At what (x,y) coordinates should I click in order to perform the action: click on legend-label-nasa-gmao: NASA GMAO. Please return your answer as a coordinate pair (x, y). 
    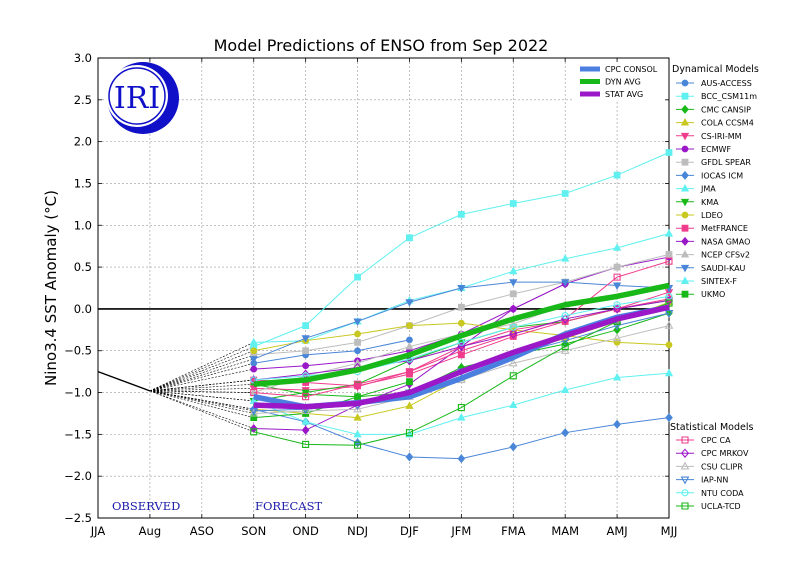
    Looking at the image, I should click on (725, 241).